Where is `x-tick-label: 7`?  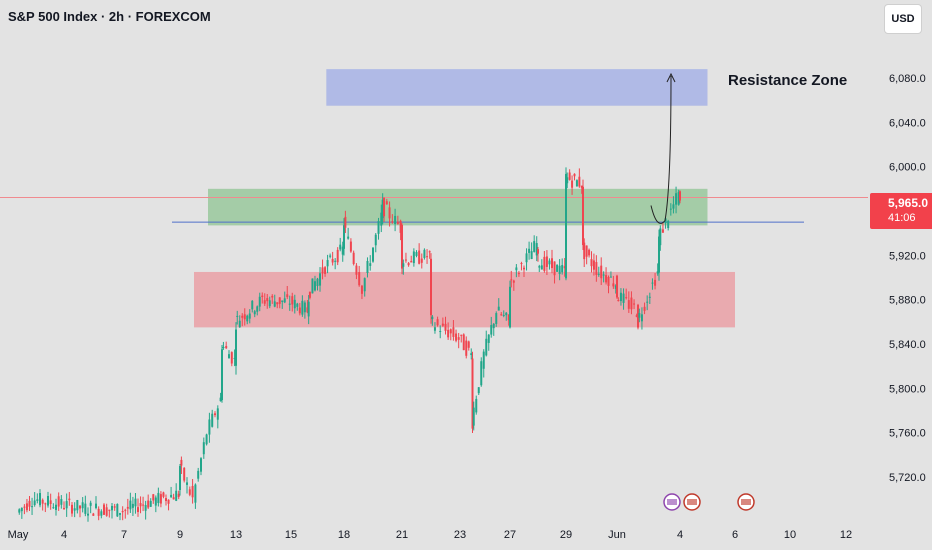 x-tick-label: 7 is located at coordinates (124, 535).